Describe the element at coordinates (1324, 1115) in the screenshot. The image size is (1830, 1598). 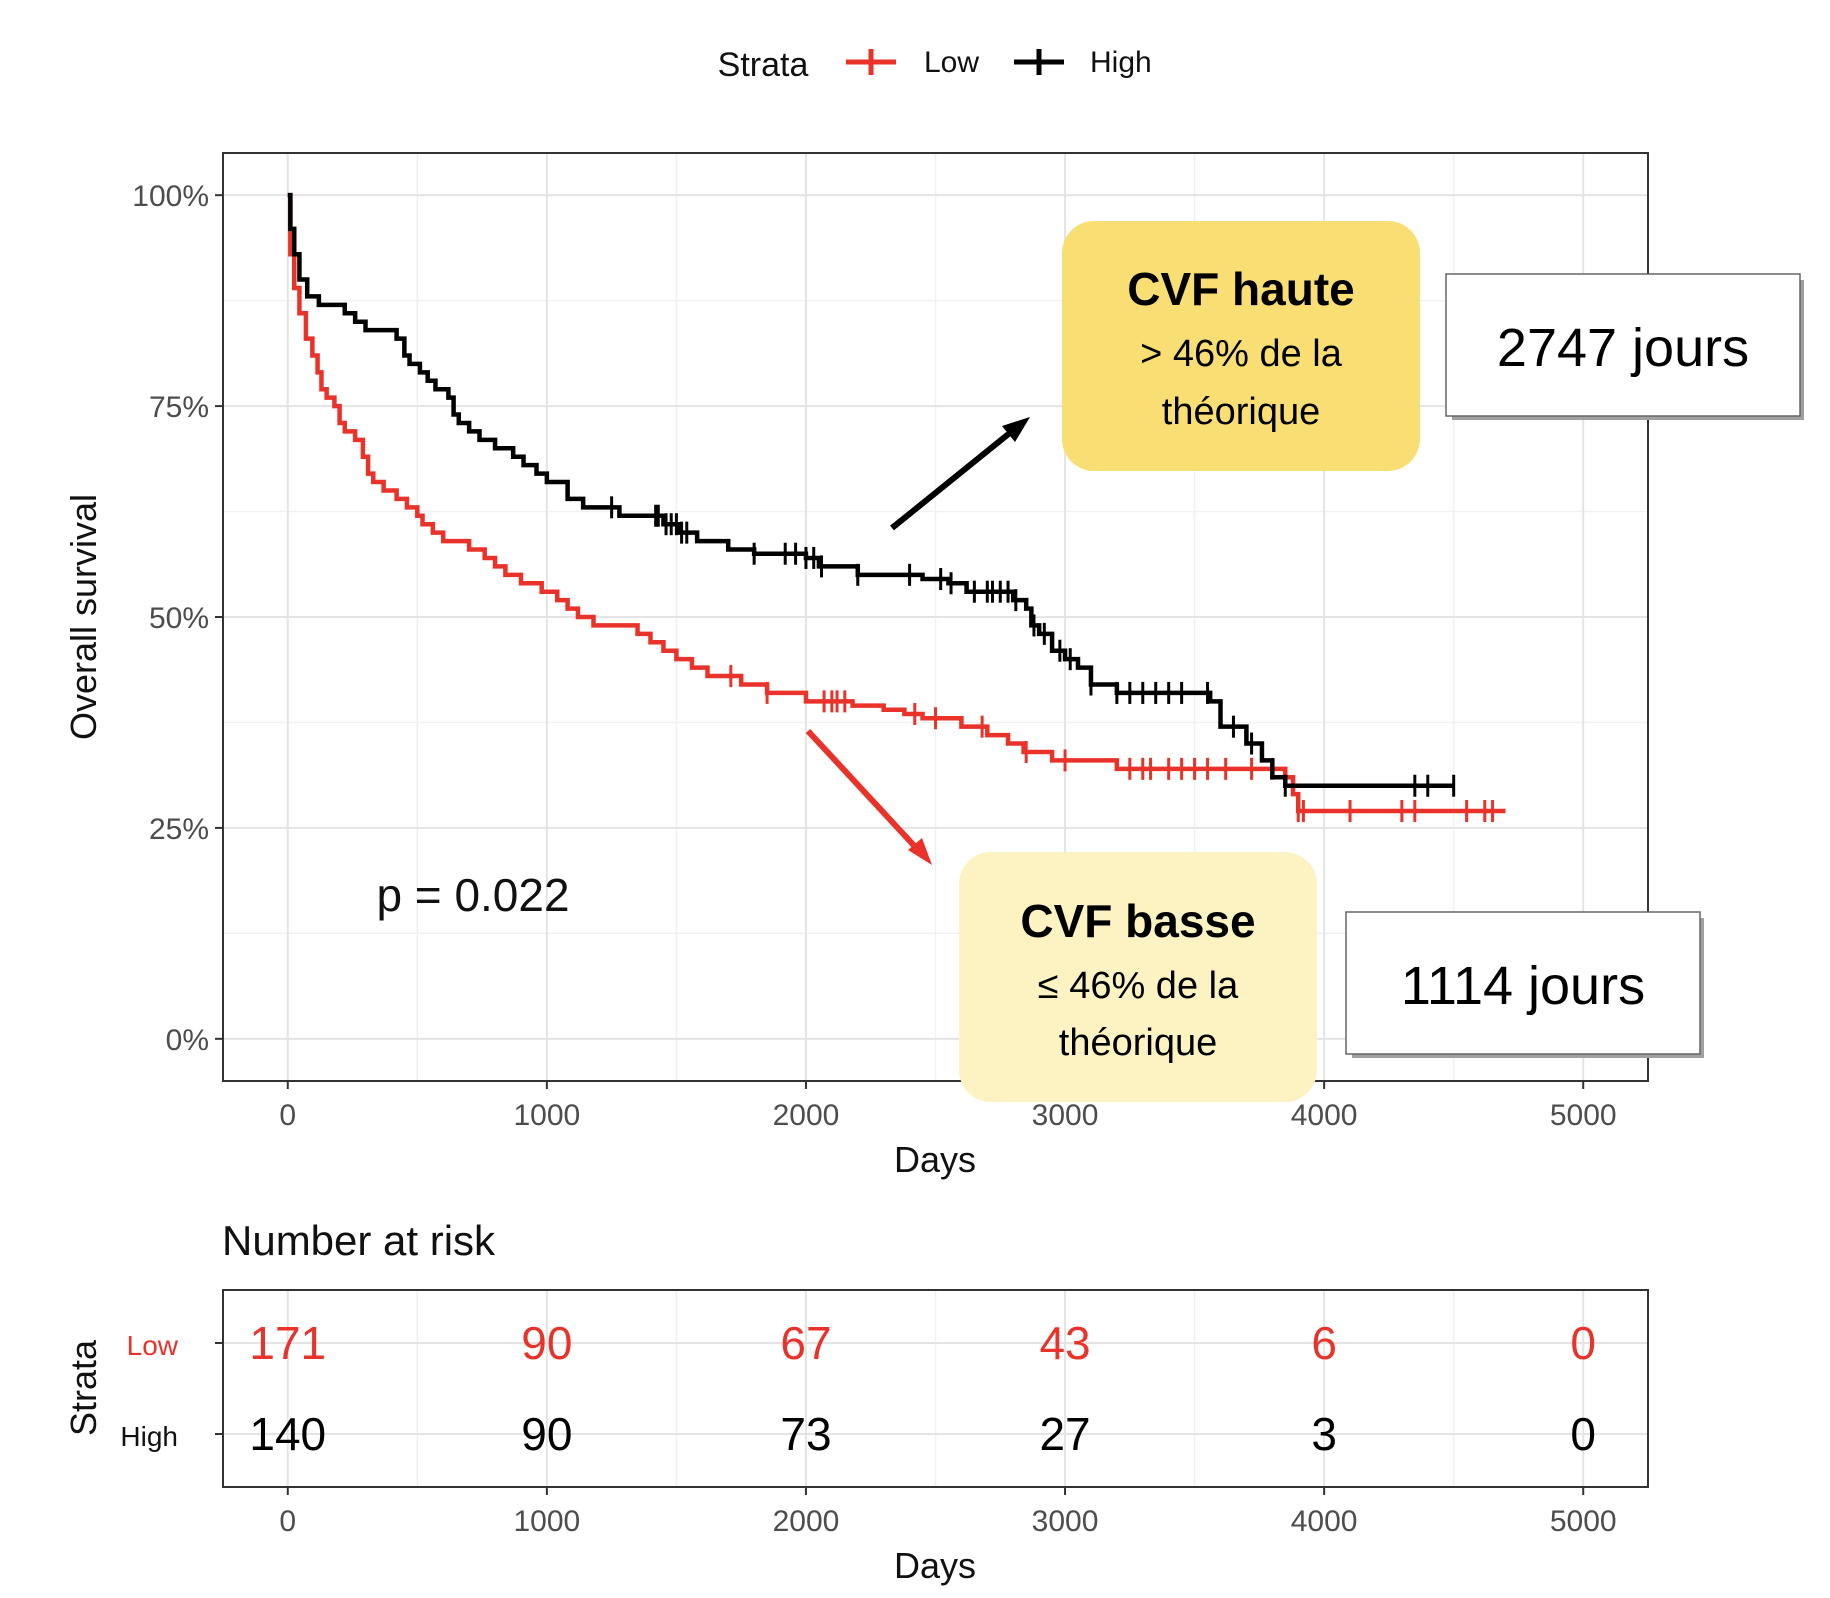
I see `x-tick-label: 4000` at that location.